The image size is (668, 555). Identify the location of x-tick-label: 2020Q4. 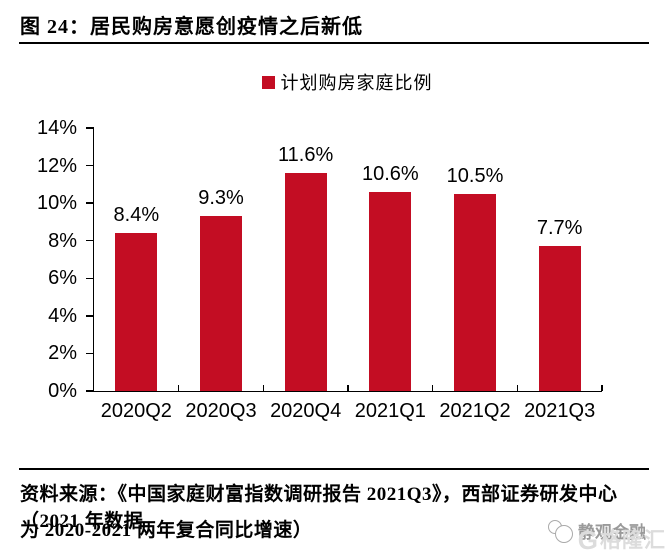
(306, 411).